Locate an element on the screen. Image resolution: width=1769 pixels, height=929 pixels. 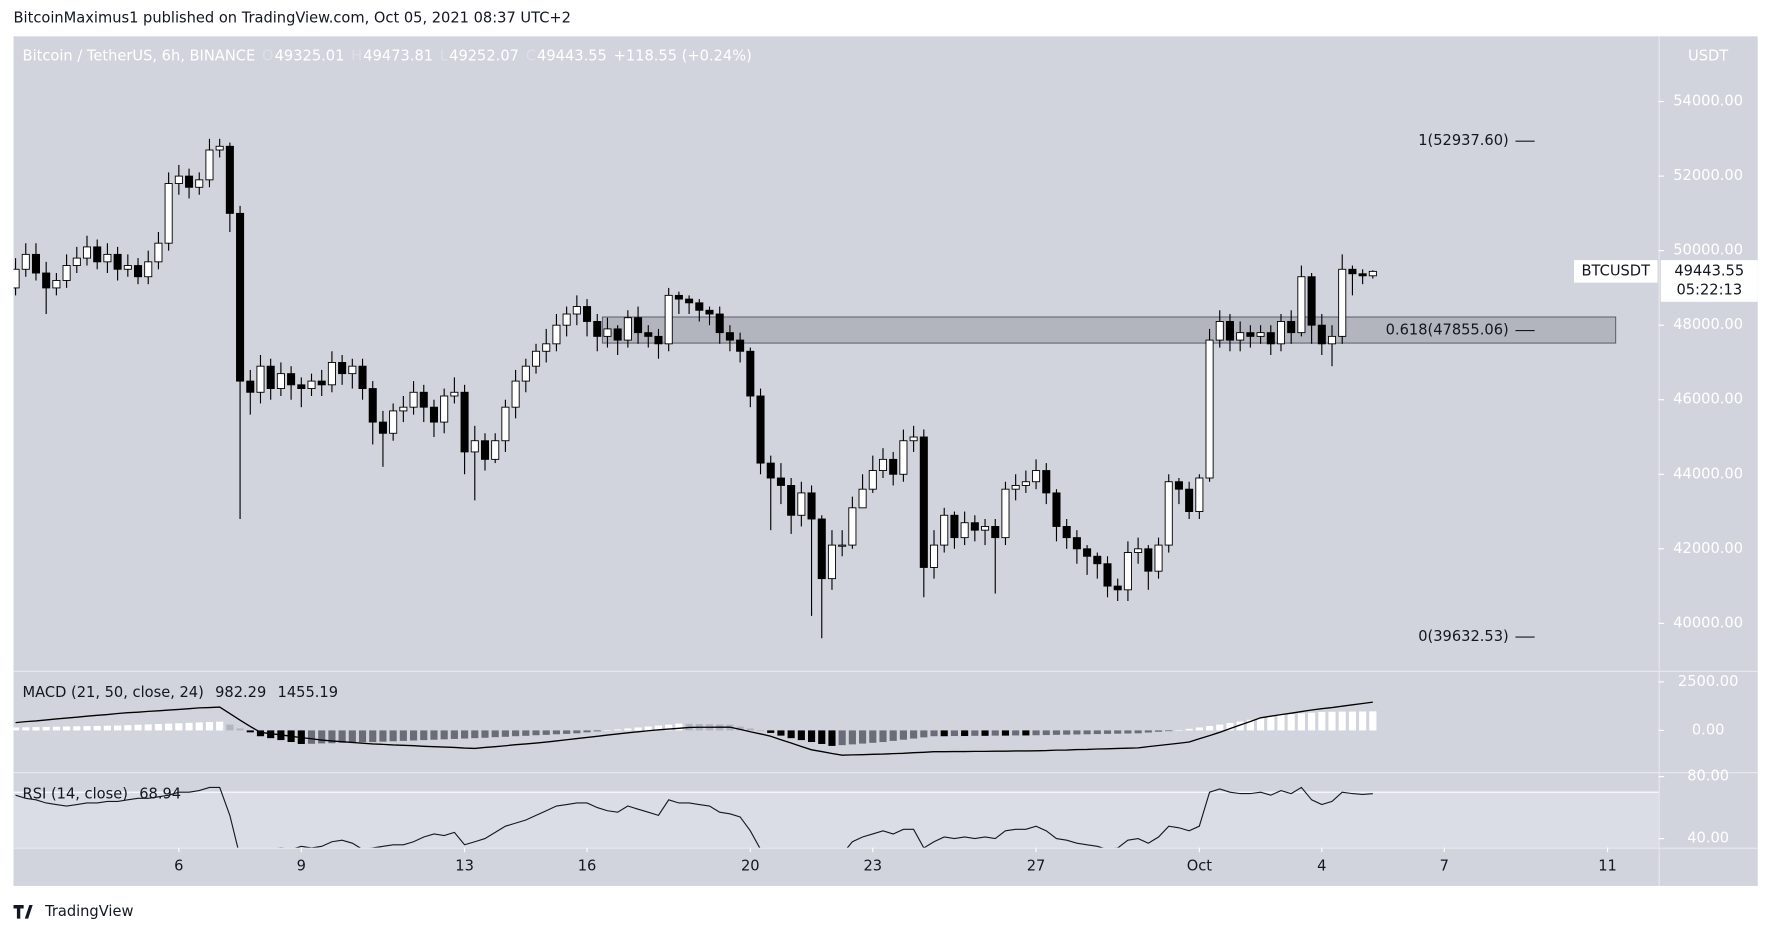
fib-label: 0(39632.53) is located at coordinates (1463, 636).